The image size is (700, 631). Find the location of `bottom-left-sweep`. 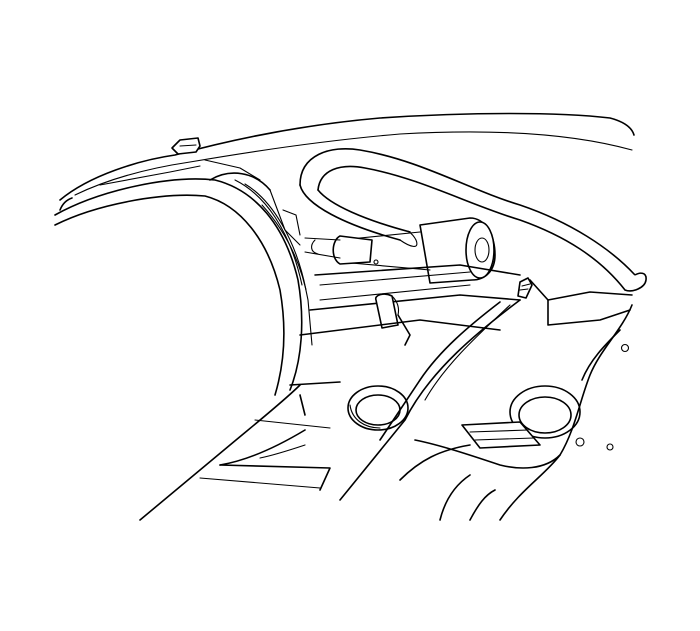

bottom-left-sweep is located at coordinates (262, 447).